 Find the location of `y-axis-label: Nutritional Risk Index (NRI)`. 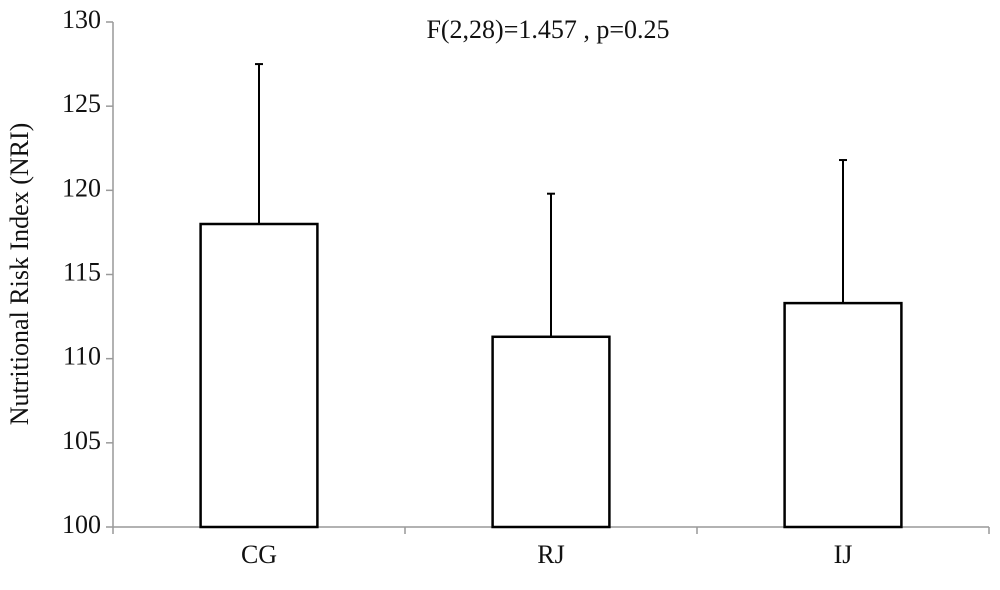

y-axis-label: Nutritional Risk Index (NRI) is located at coordinates (19, 274).